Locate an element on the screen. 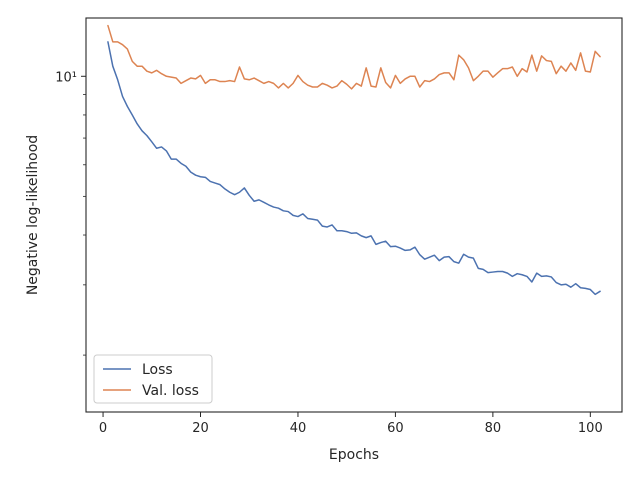 The height and width of the screenshot is (480, 640). legend: Loss Val. loss is located at coordinates (153, 379).